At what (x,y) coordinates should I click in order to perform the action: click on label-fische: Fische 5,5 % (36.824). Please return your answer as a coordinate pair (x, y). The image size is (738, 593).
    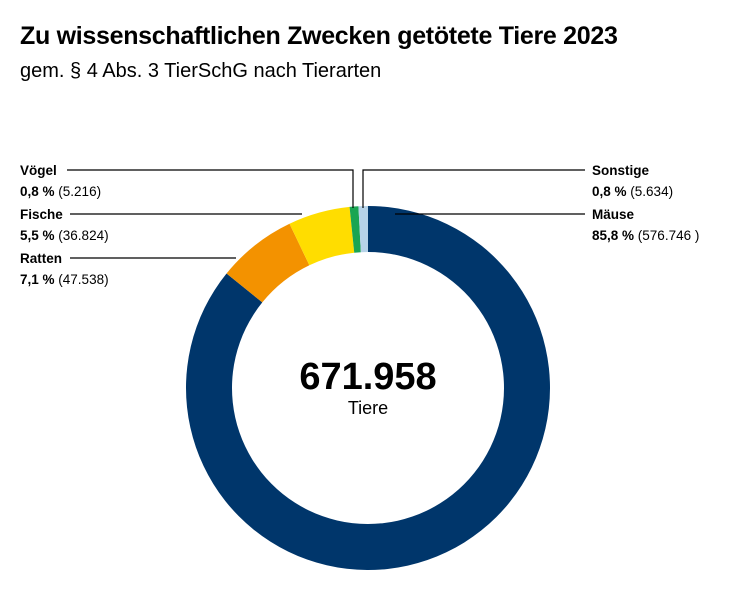
    Looking at the image, I should click on (64, 225).